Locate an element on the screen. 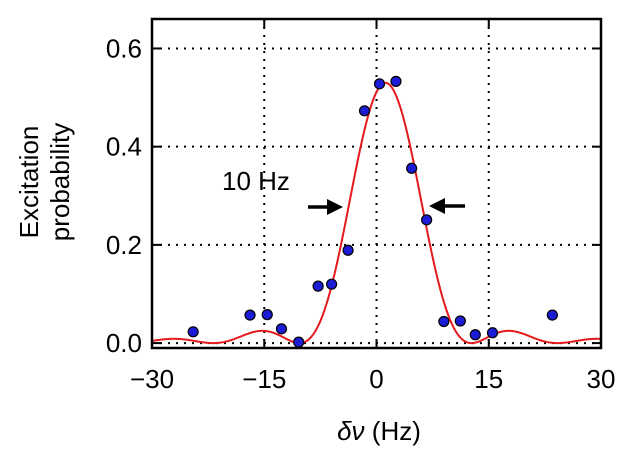 This screenshot has width=627, height=452. y-axis-label: Excitation probability is located at coordinates (44, 182).